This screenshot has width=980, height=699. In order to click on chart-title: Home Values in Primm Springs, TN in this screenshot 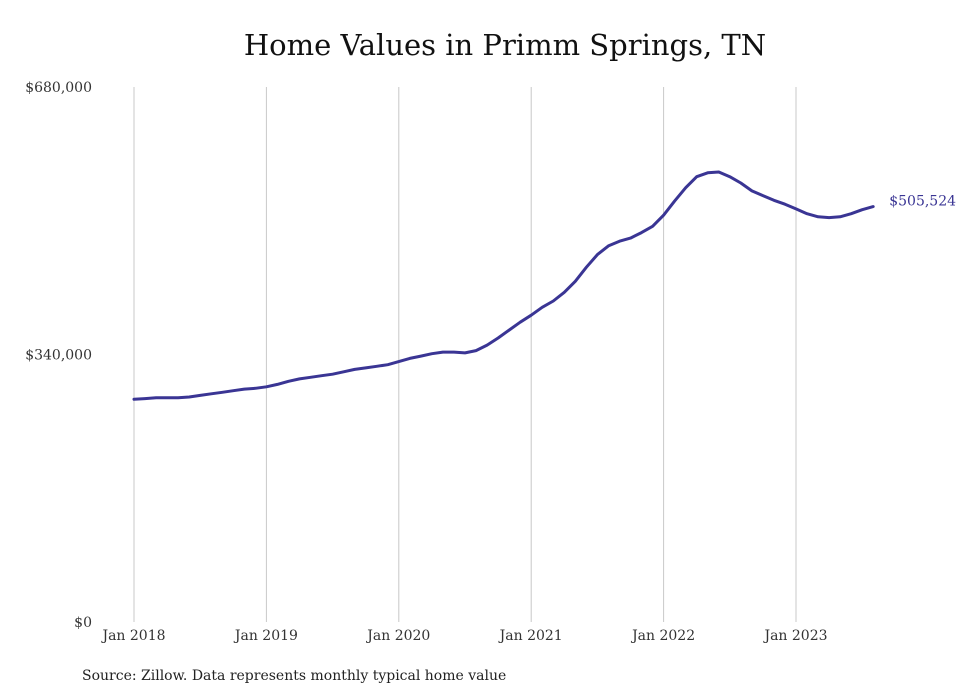, I will do `click(505, 45)`.